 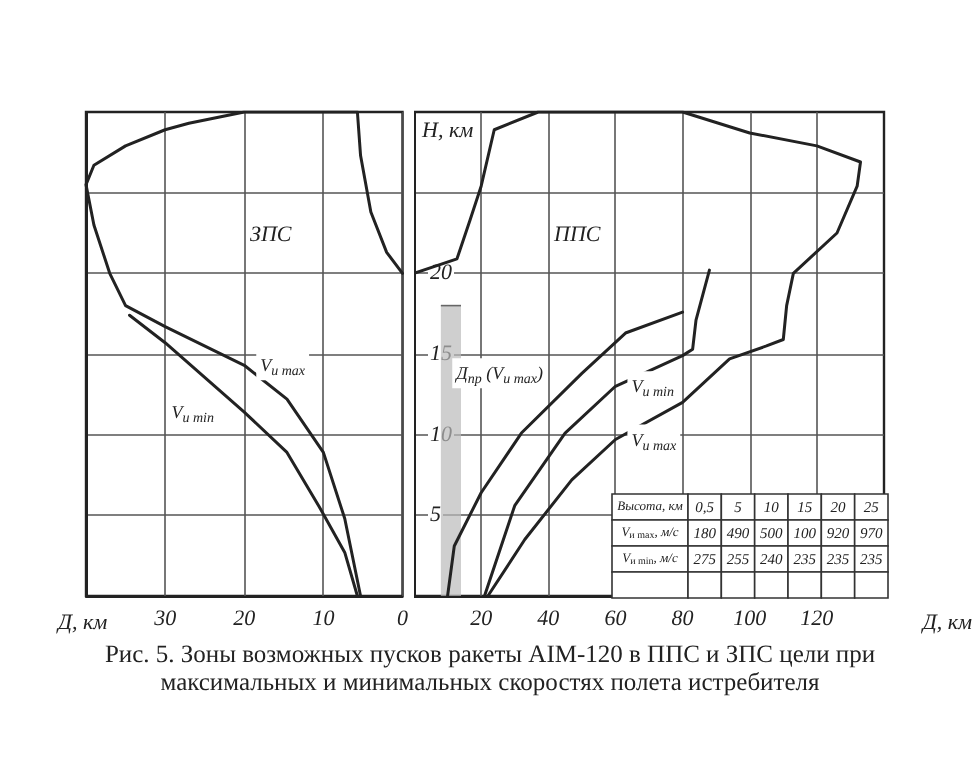 What do you see at coordinates (447, 131) in the screenshot?
I see `y-axis-title: H, км` at bounding box center [447, 131].